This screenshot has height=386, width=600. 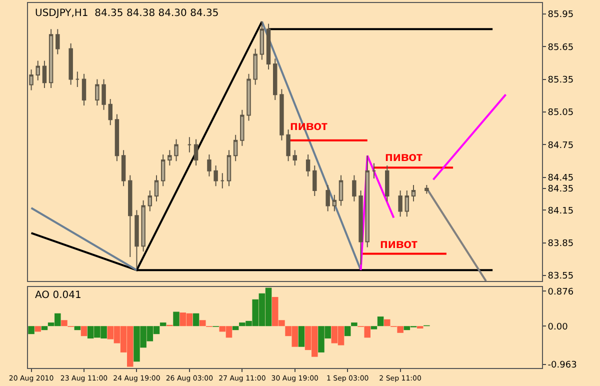 What do you see at coordinates (561, 211) in the screenshot?
I see `y-tick-label: 84.15` at bounding box center [561, 211].